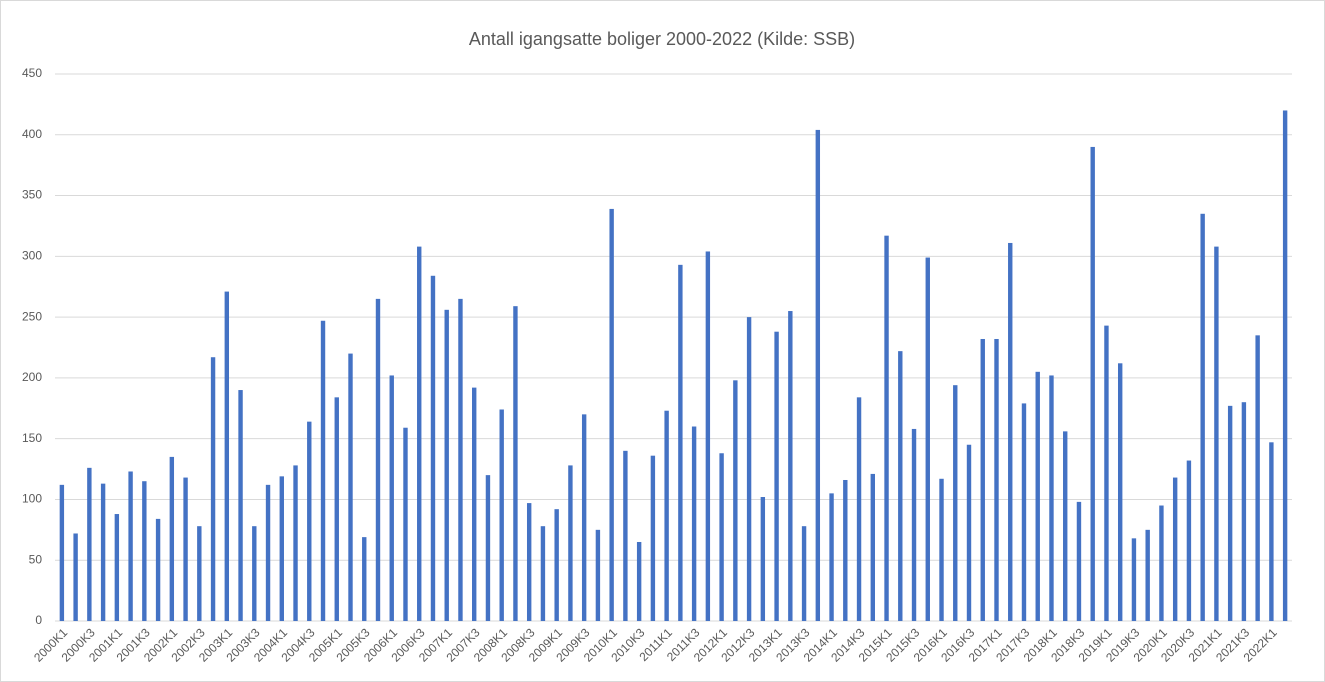 The image size is (1325, 682). Describe the element at coordinates (32, 316) in the screenshot. I see `y-tick-label: 250` at that location.